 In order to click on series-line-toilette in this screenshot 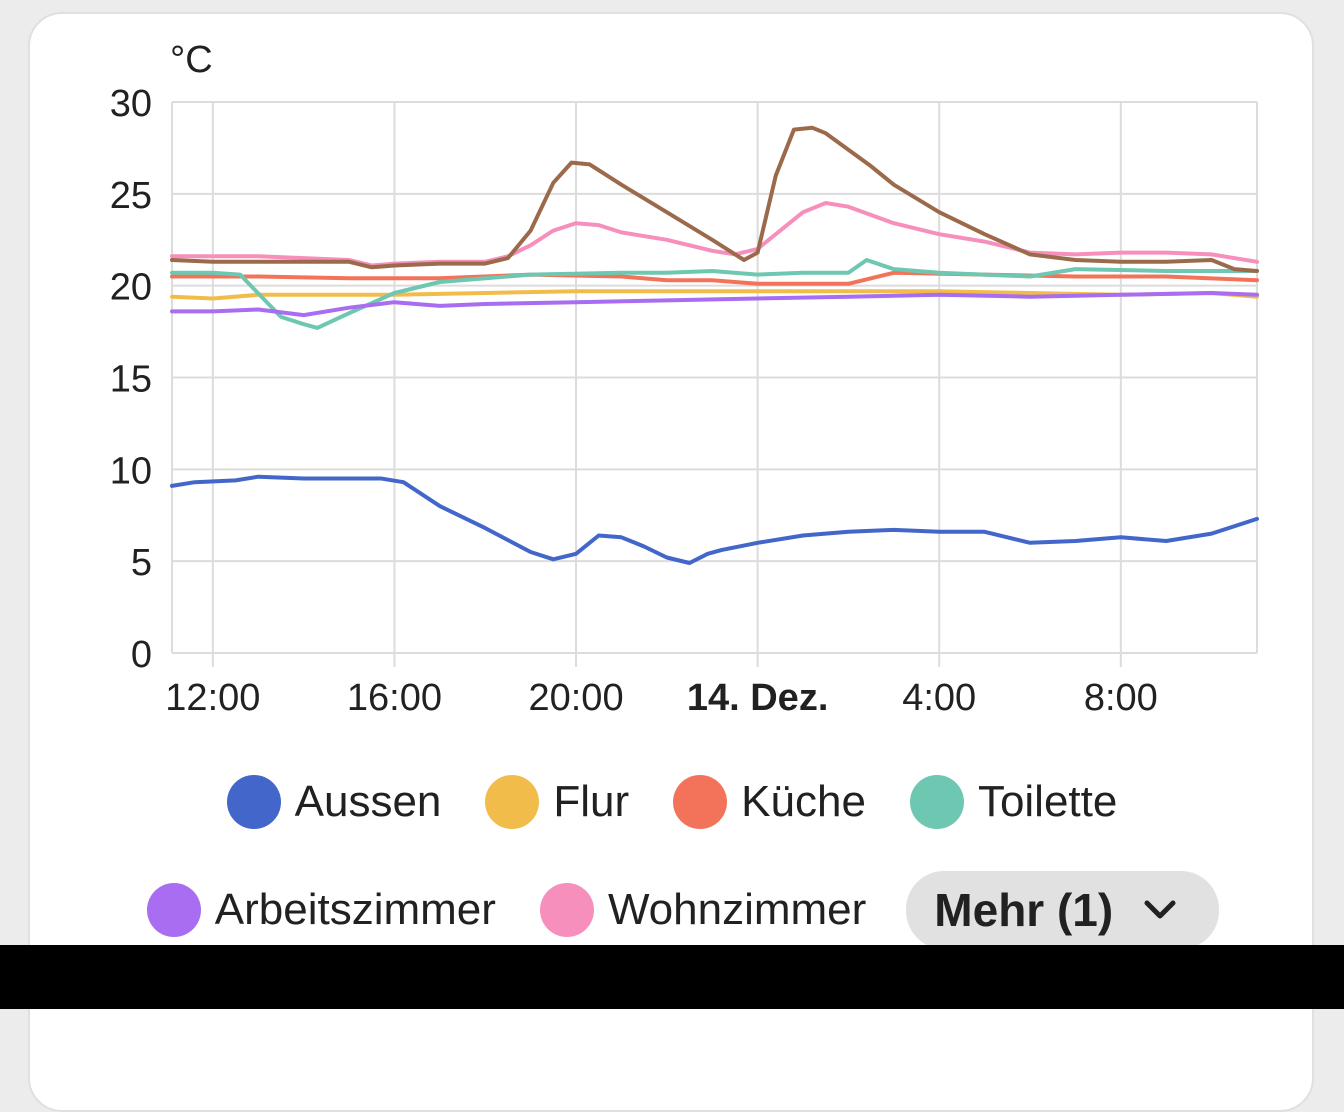, I will do `click(714, 294)`.